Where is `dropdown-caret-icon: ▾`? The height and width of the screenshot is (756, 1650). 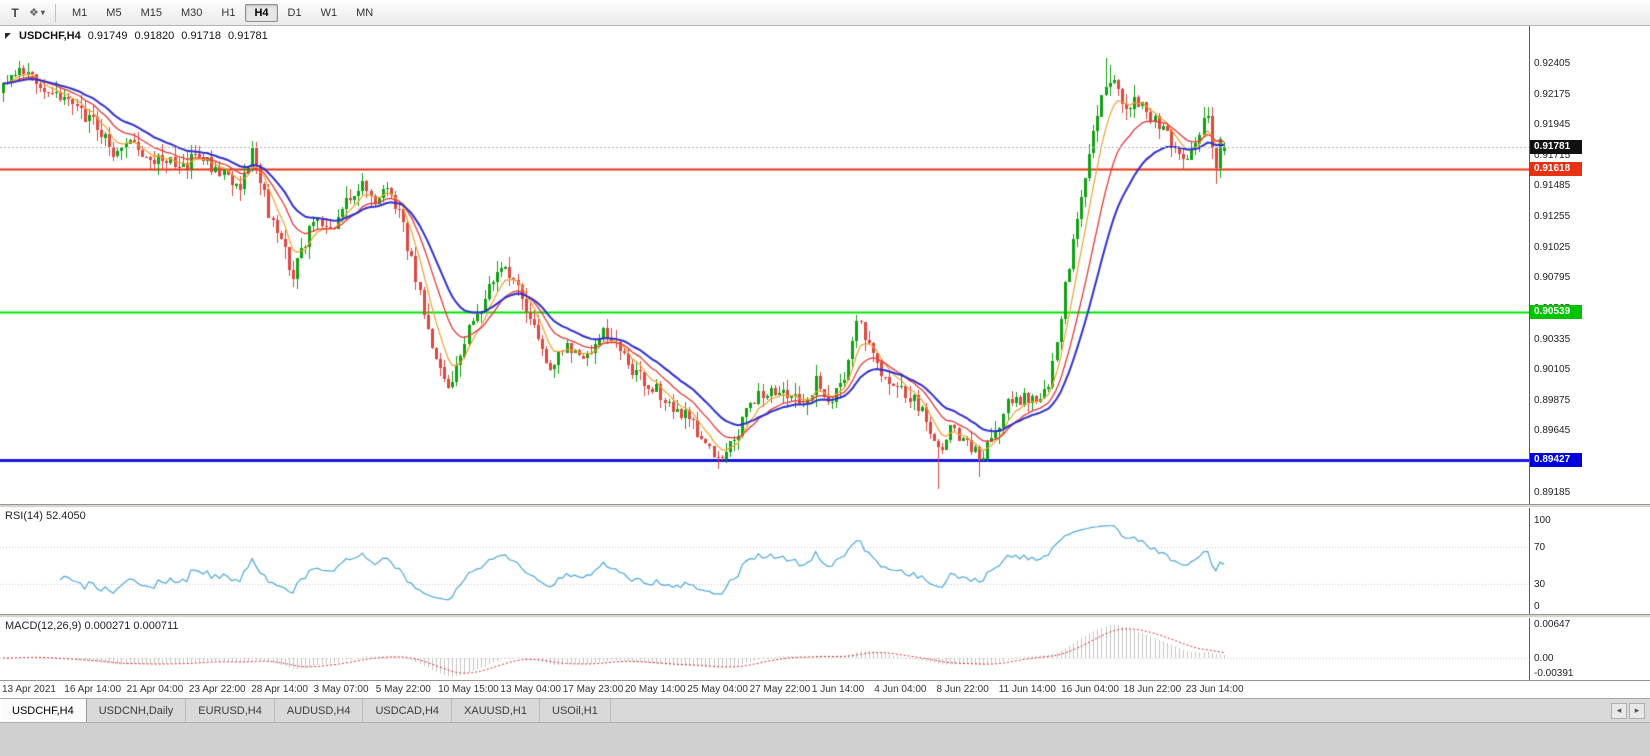 dropdown-caret-icon: ▾ is located at coordinates (42, 12).